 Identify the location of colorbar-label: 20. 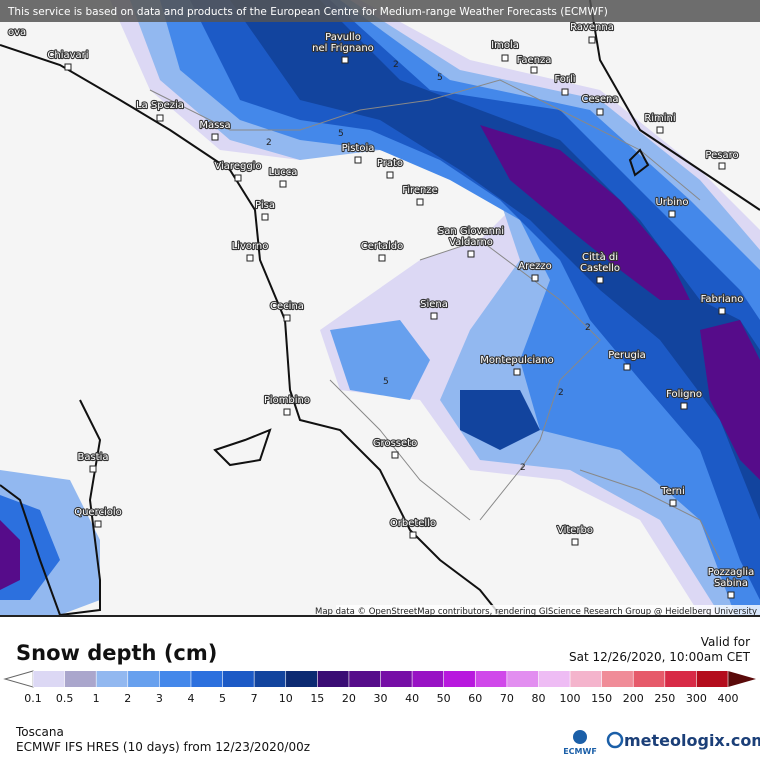
(349, 698).